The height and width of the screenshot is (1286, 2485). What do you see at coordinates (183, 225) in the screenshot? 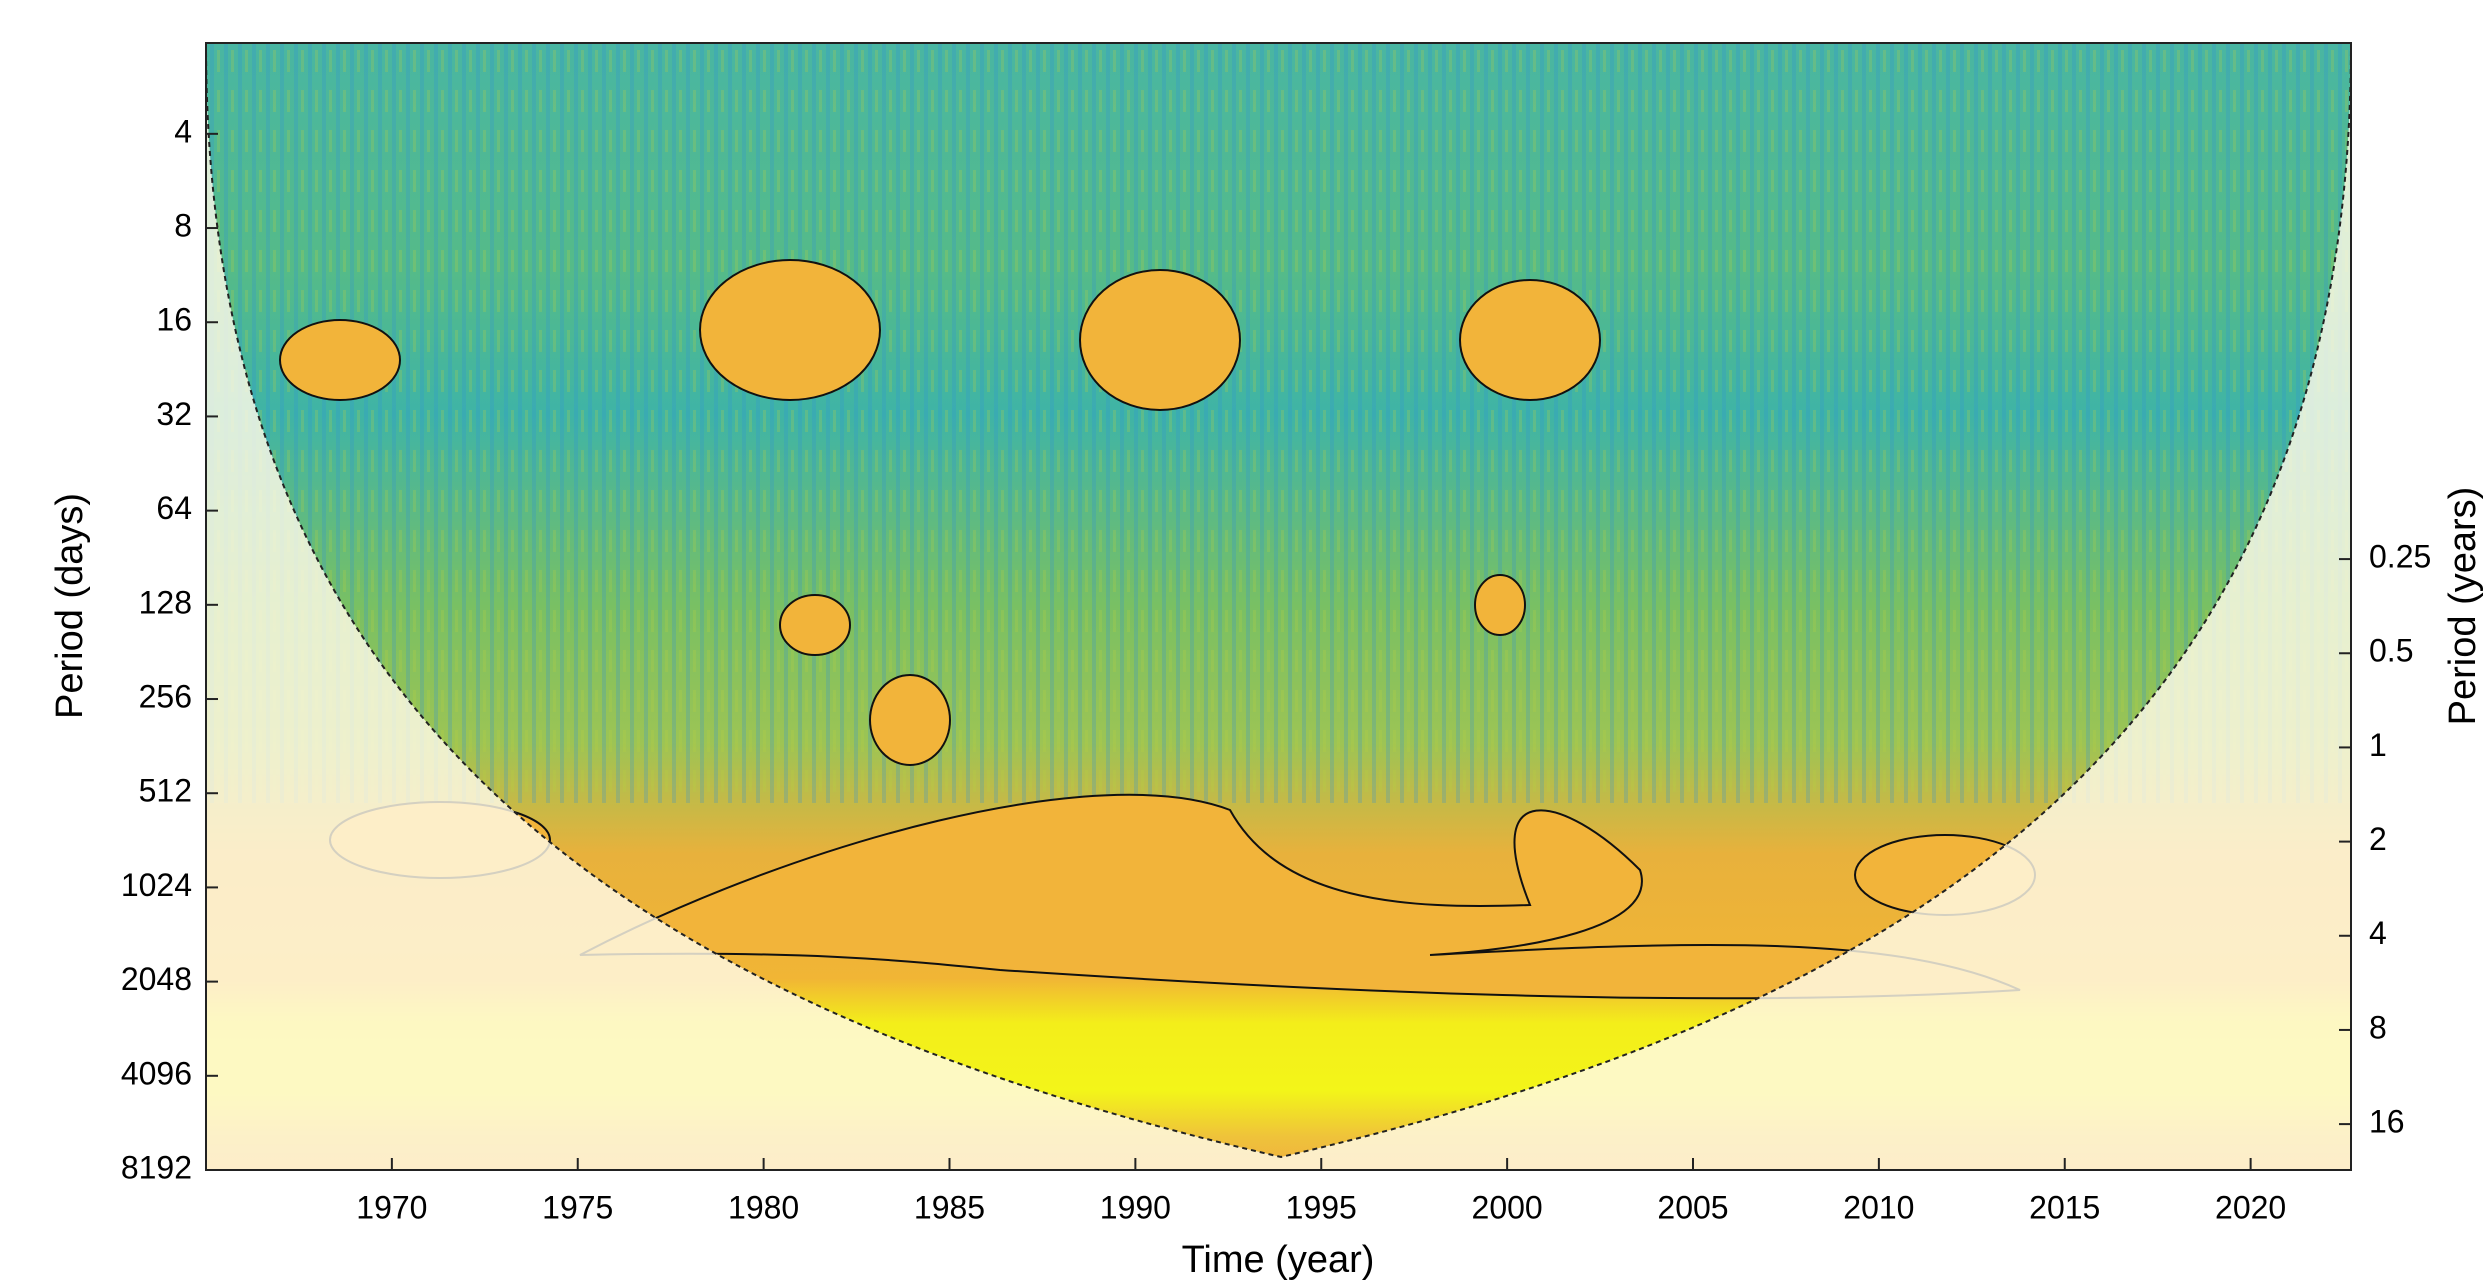
I see `y-tick-label: 8` at bounding box center [183, 225].